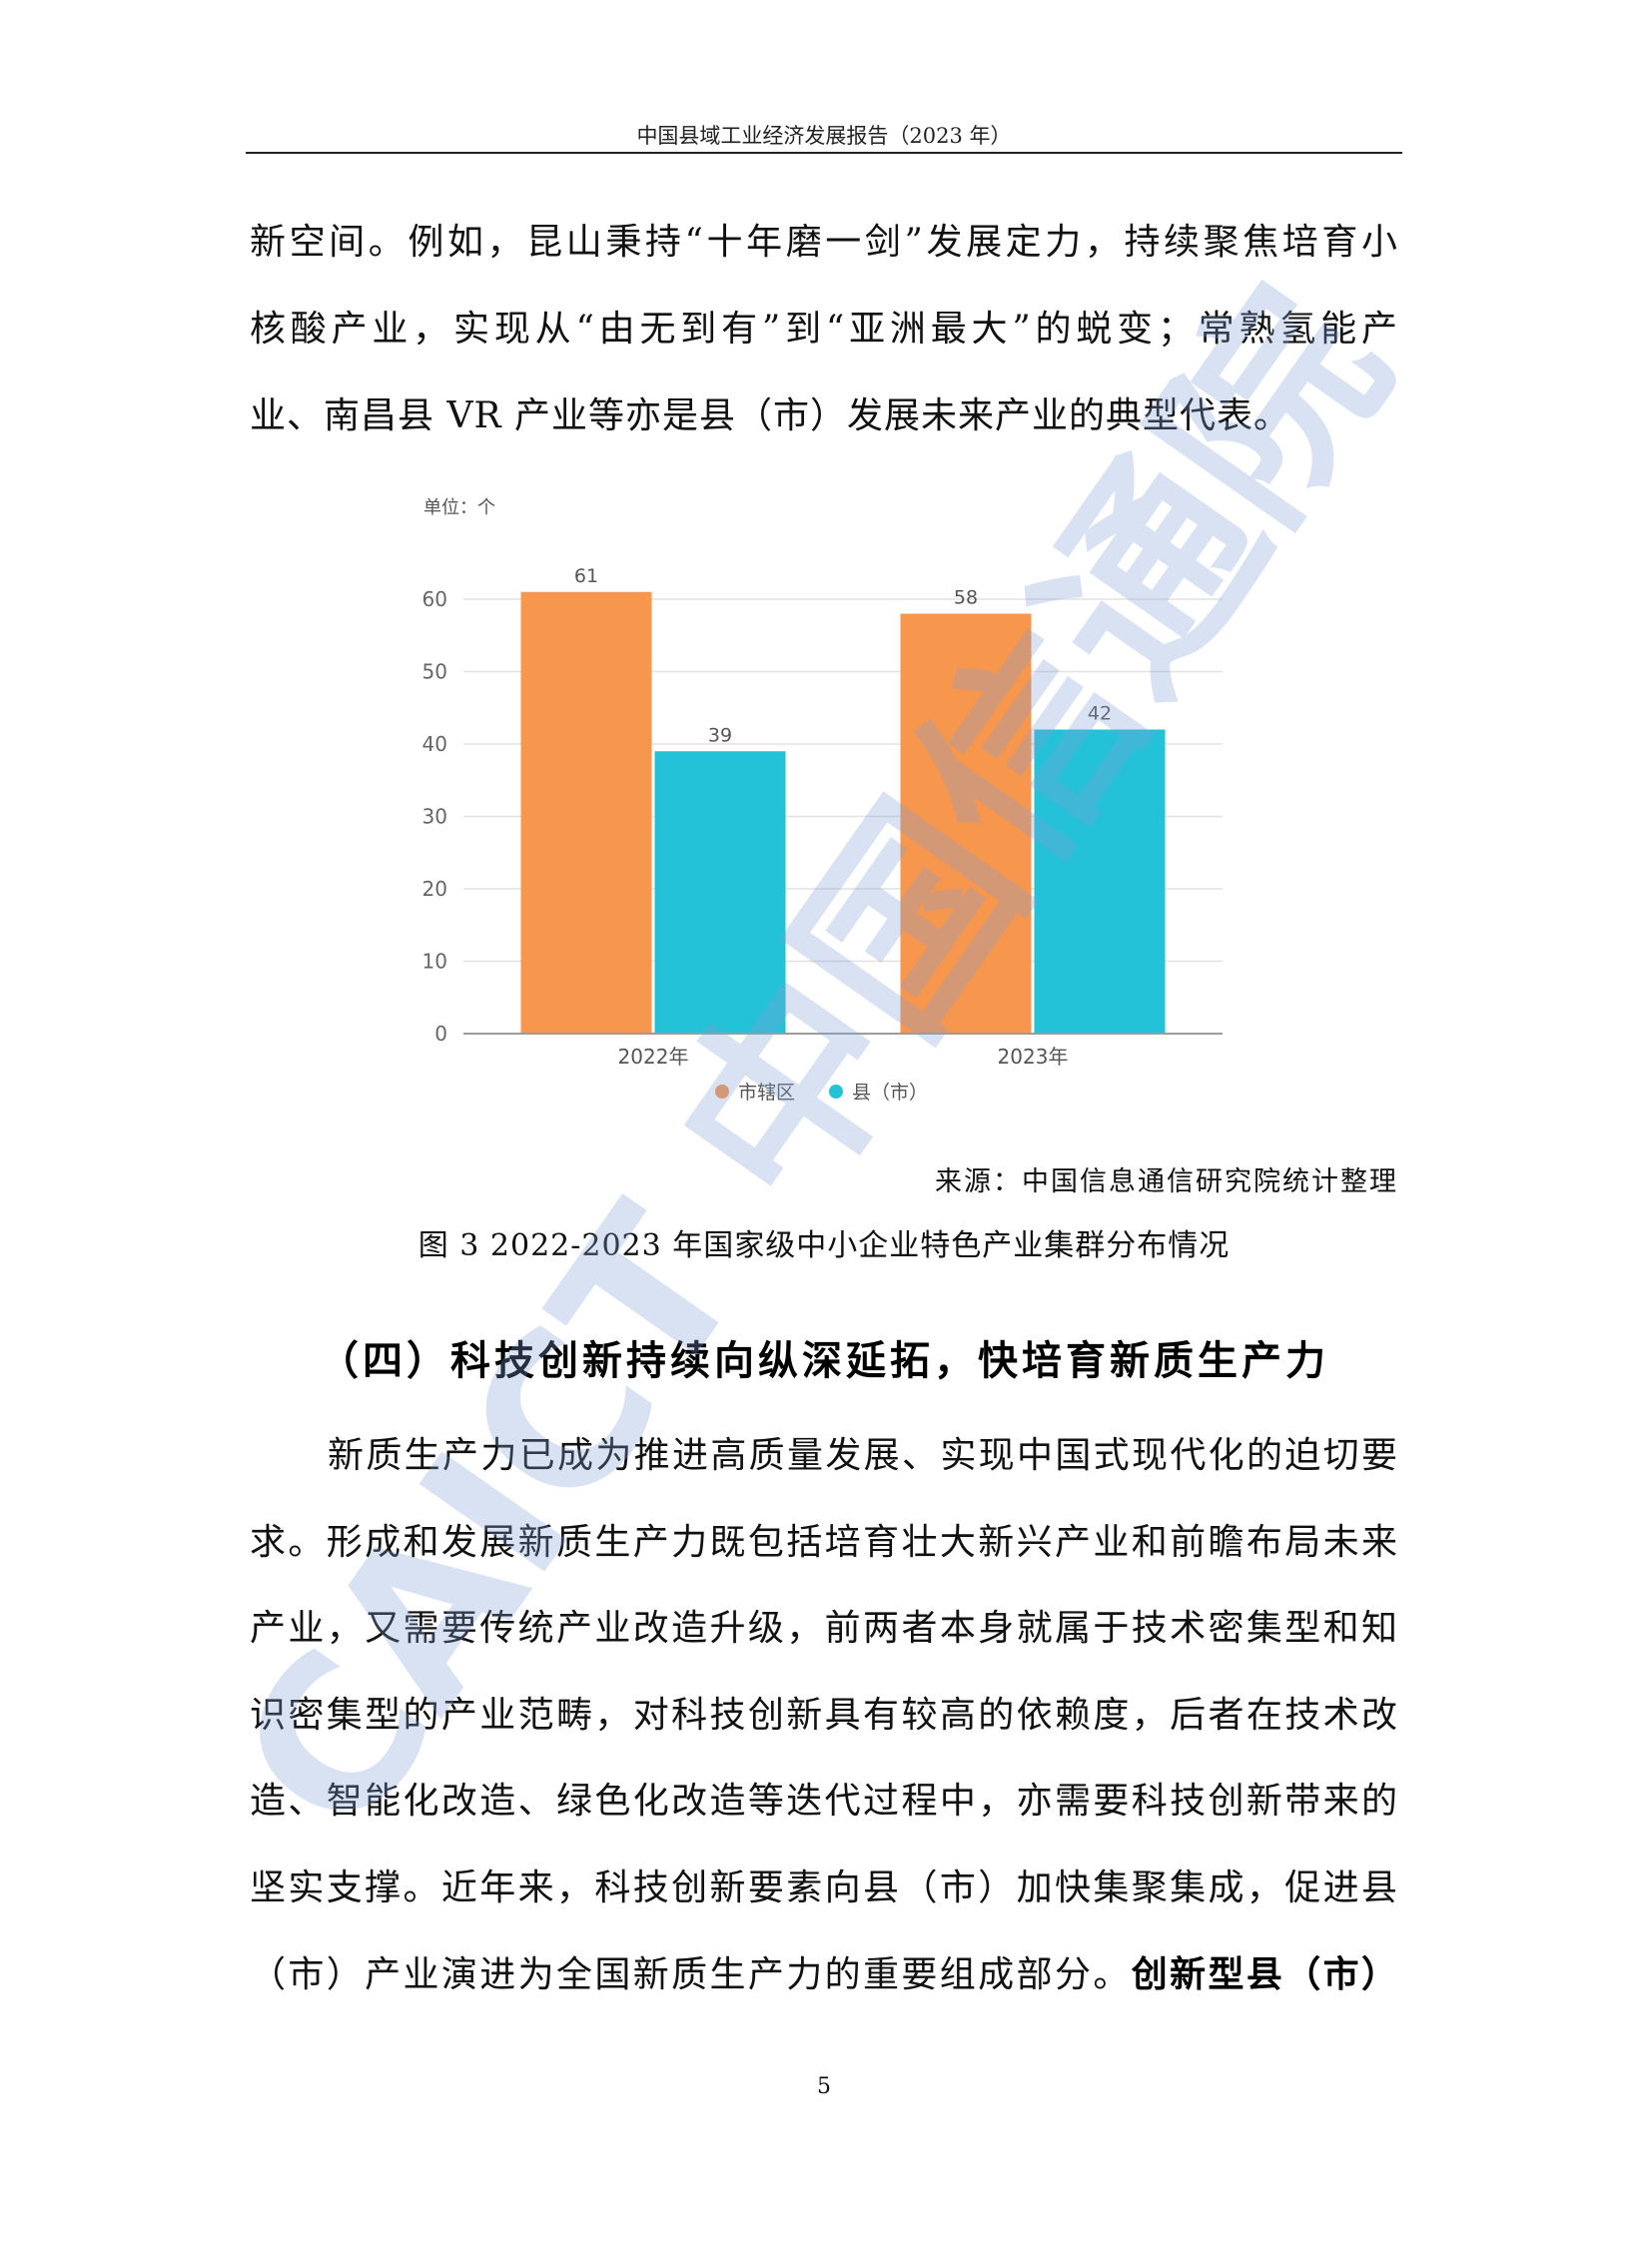 The image size is (1652, 2242). What do you see at coordinates (459, 507) in the screenshot?
I see `unit-label: 单位：个` at bounding box center [459, 507].